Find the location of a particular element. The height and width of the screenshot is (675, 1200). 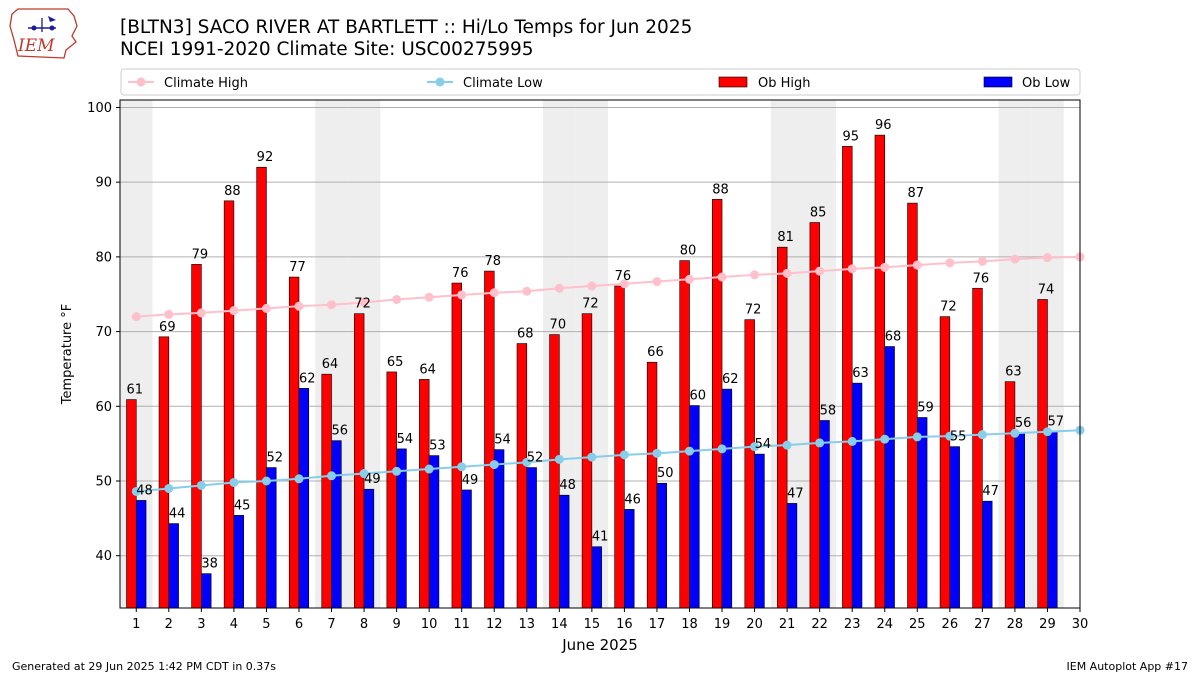

ob-high-value-label: 78 is located at coordinates (492, 261).